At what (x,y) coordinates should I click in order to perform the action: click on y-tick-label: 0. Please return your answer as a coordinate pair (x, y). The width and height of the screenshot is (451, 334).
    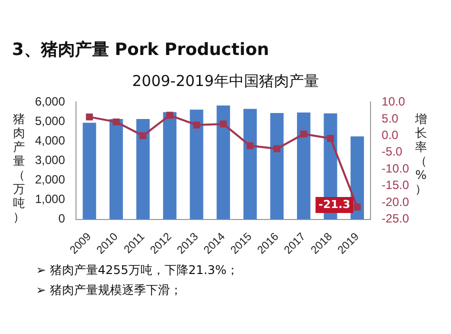
    Looking at the image, I should click on (62, 219).